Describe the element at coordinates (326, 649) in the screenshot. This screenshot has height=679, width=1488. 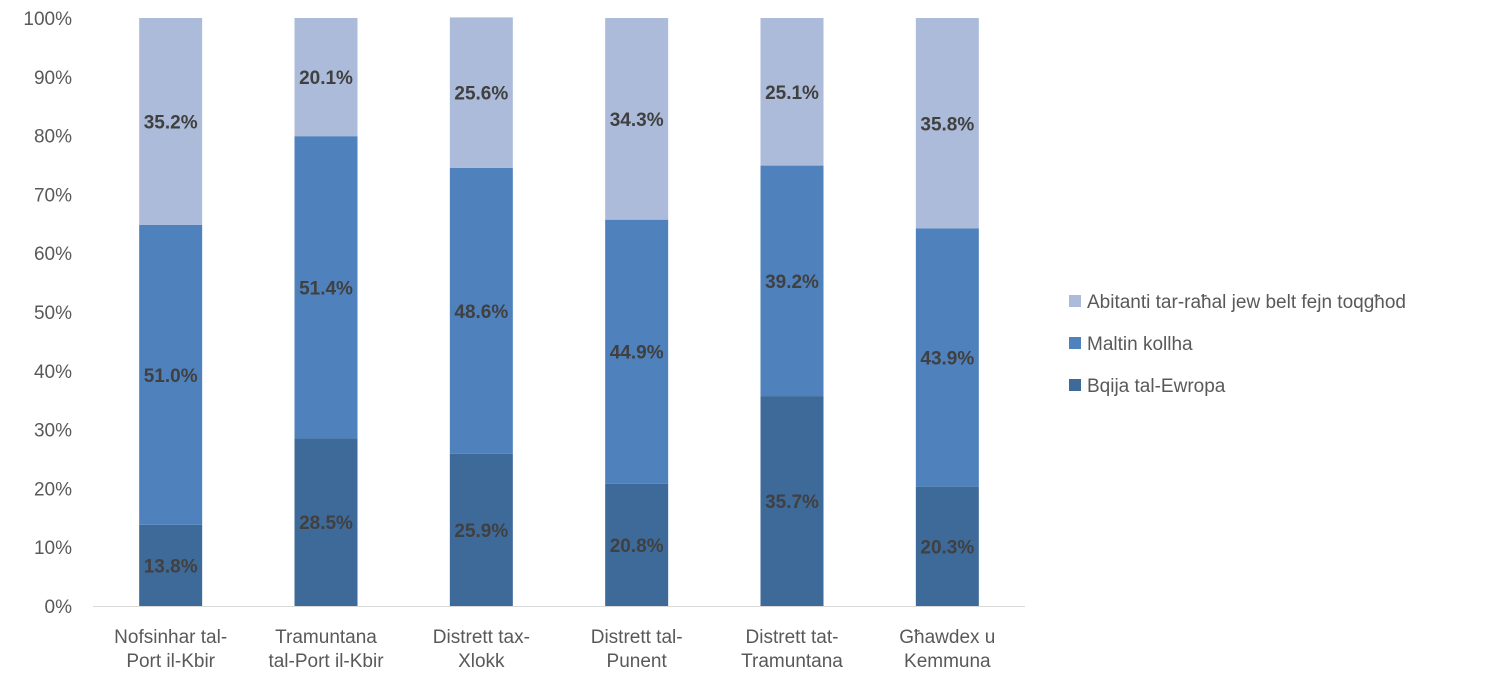
I see `x-category-label: Tramuntana tal-Port il-Kbir` at that location.